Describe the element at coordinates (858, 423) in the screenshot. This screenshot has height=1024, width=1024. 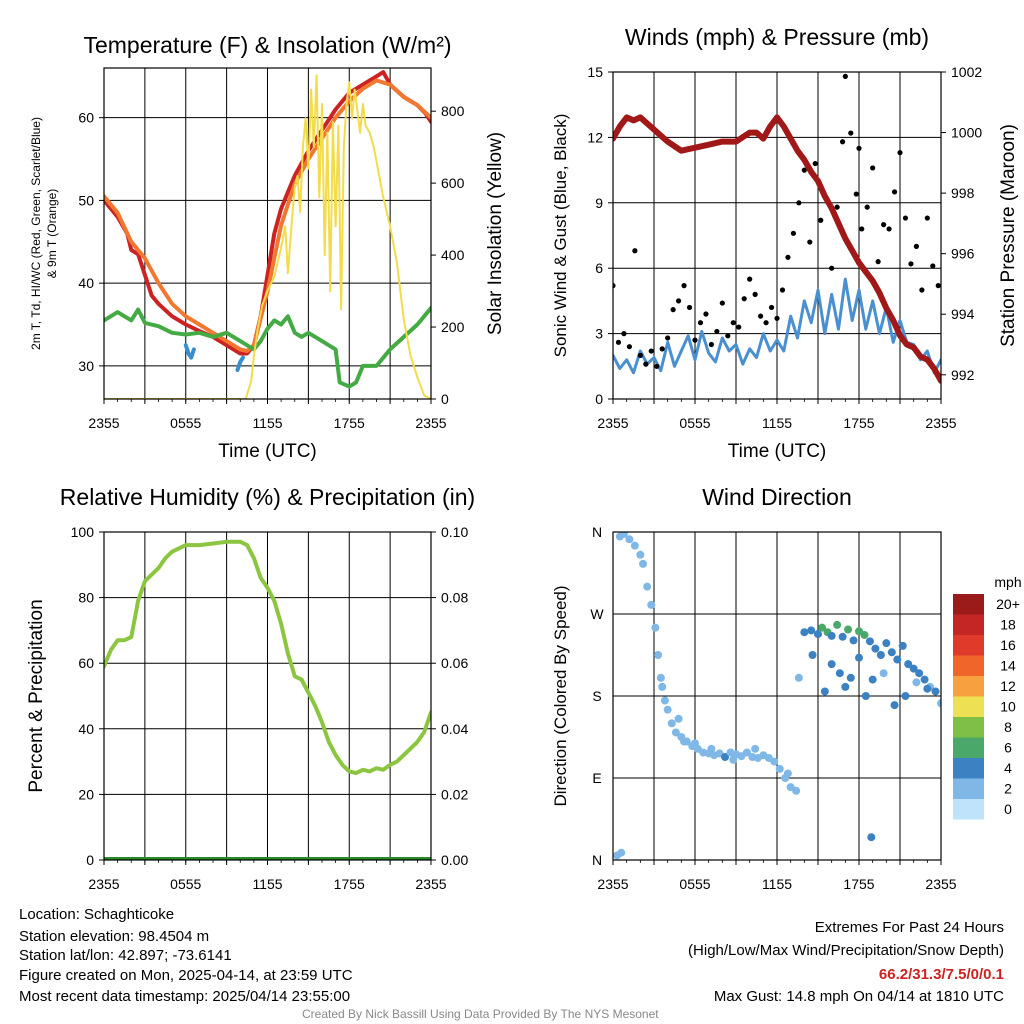
I see `panel2-xtick-label: 1755` at that location.